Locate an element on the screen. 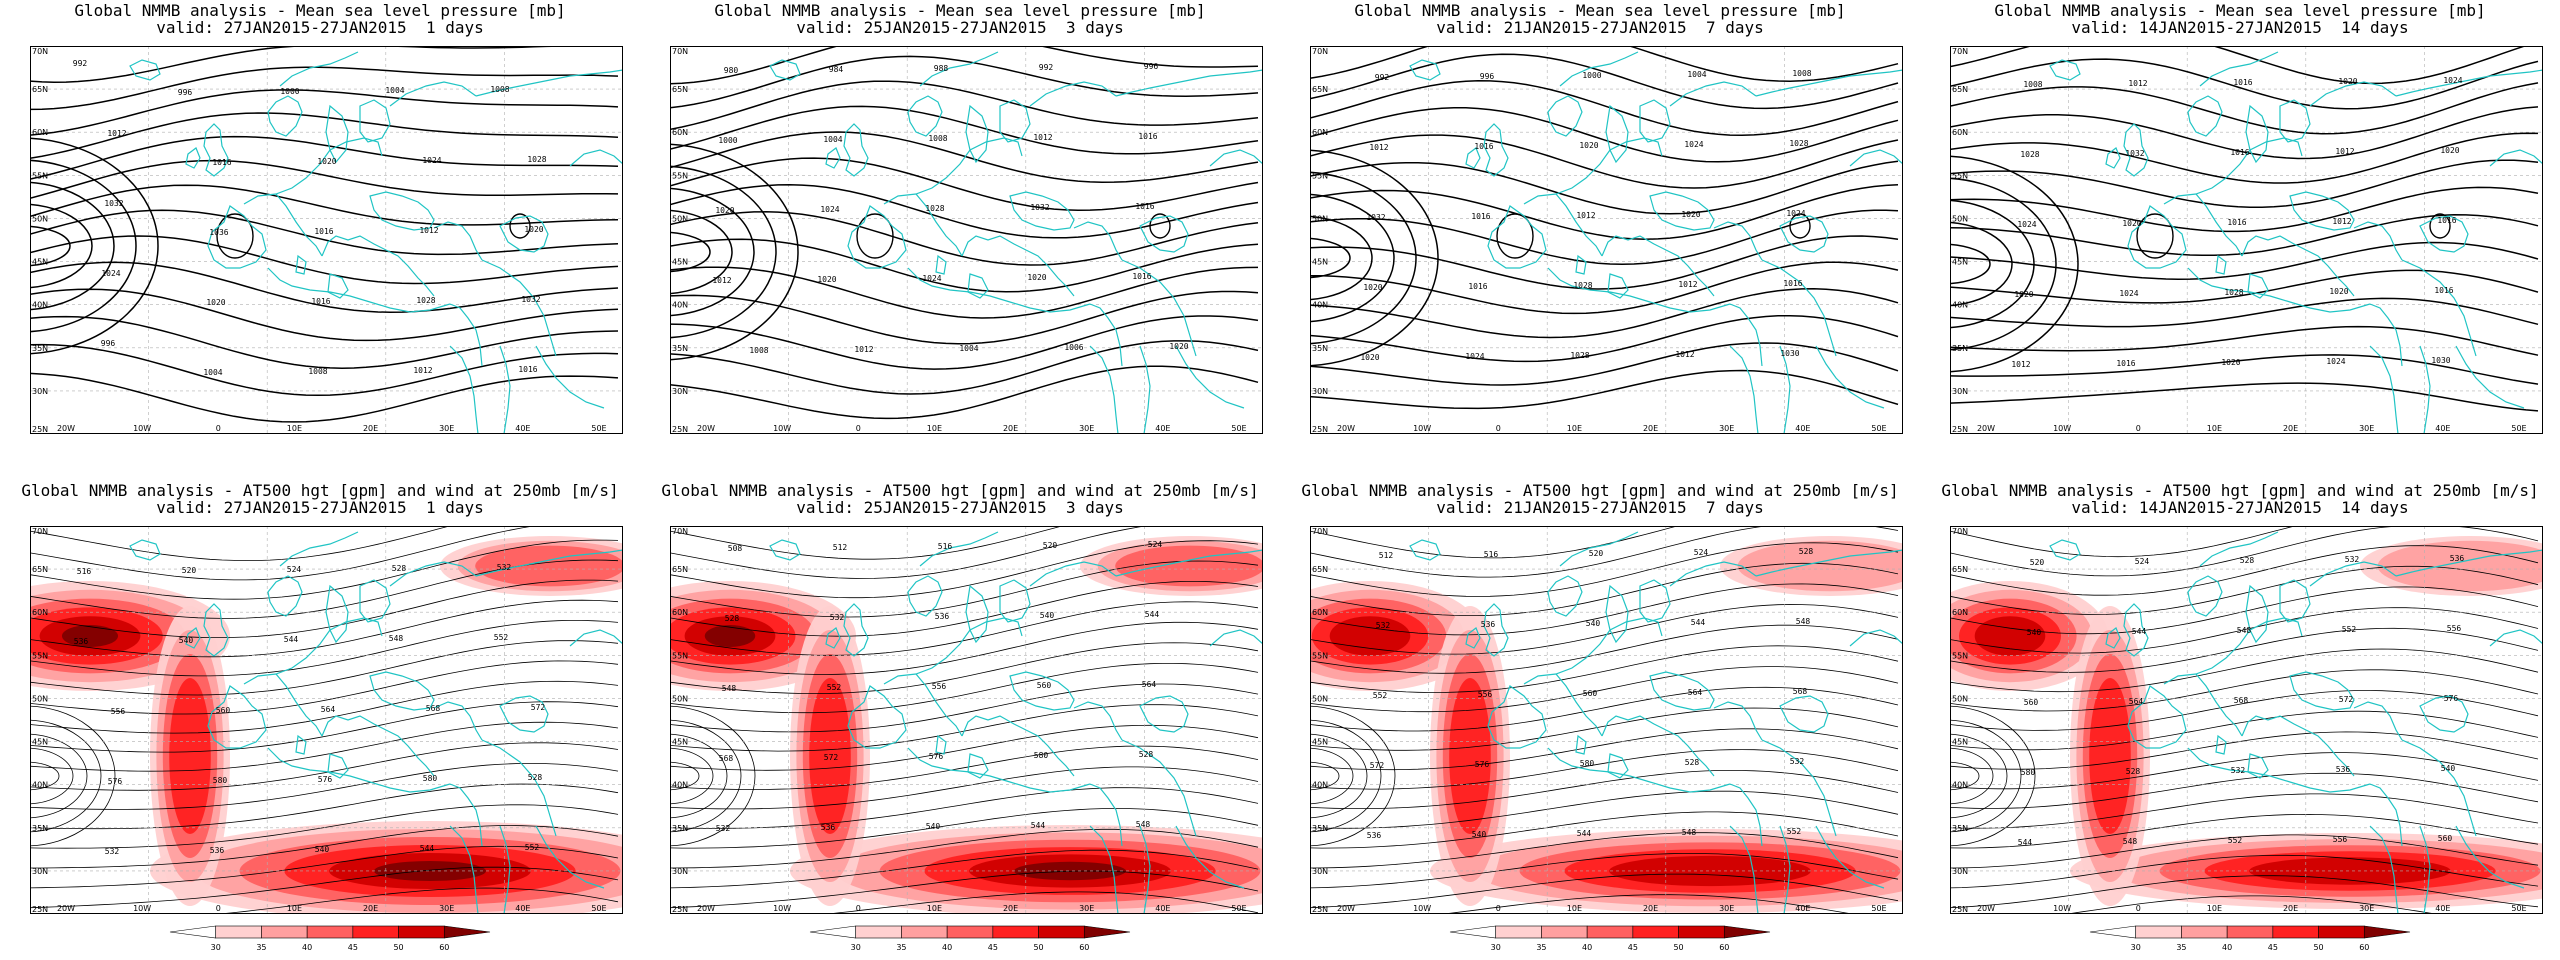 Image resolution: width=2560 pixels, height=960 pixels. contour-label: 1032 is located at coordinates (530, 299).